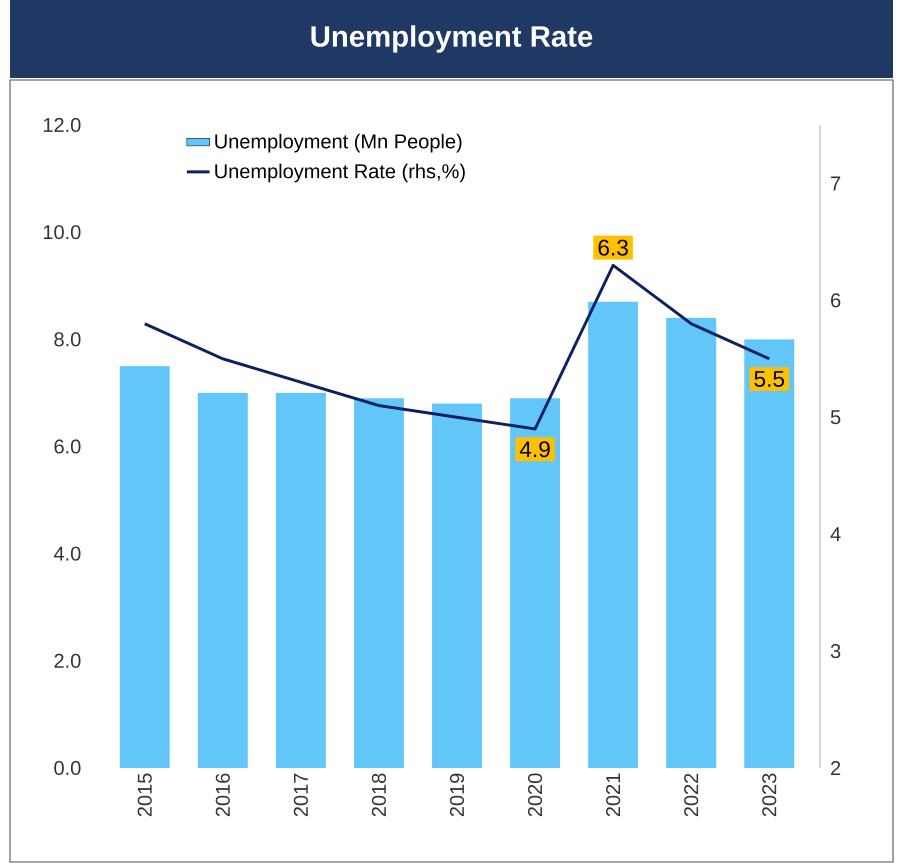  Describe the element at coordinates (67, 446) in the screenshot. I see `y-tick-label: 6.0` at that location.